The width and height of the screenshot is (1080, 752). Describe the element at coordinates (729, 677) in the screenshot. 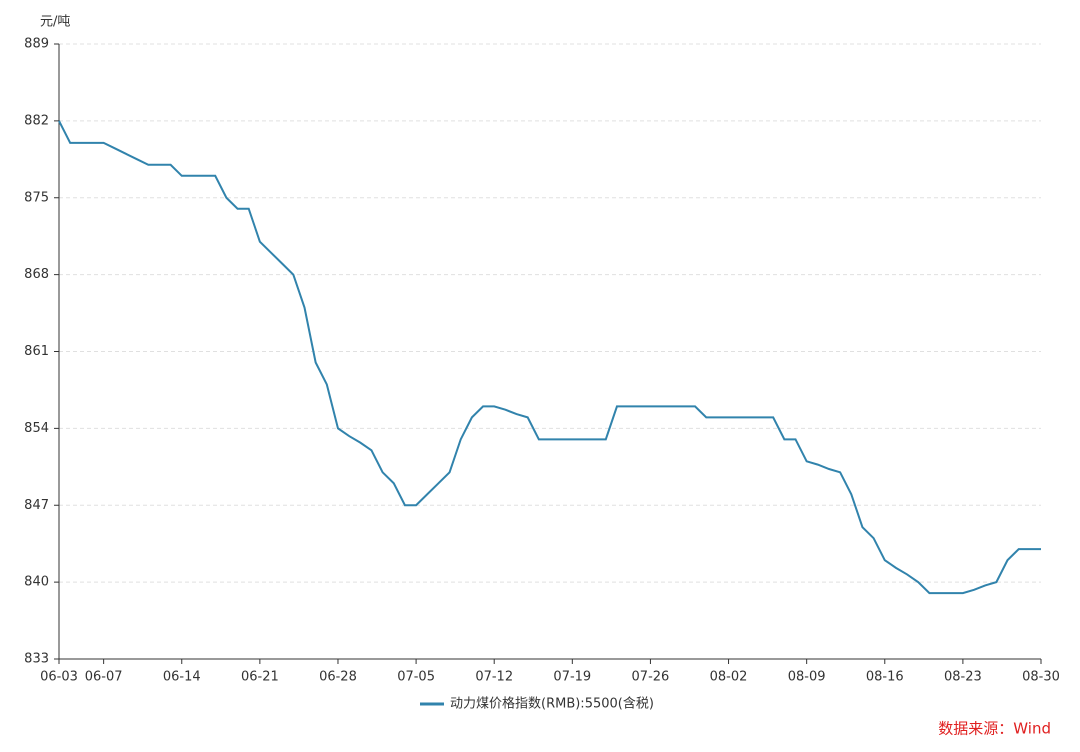

I see `x-tick-label: 08-02` at that location.